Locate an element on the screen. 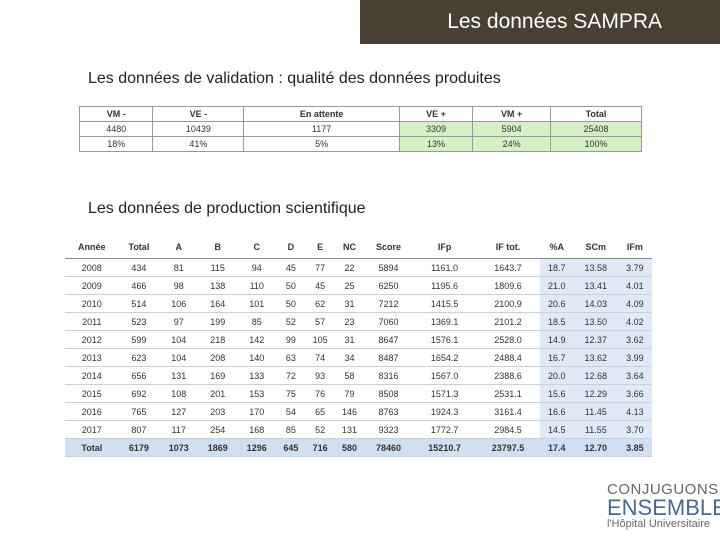  cell: 45 is located at coordinates (291, 267).